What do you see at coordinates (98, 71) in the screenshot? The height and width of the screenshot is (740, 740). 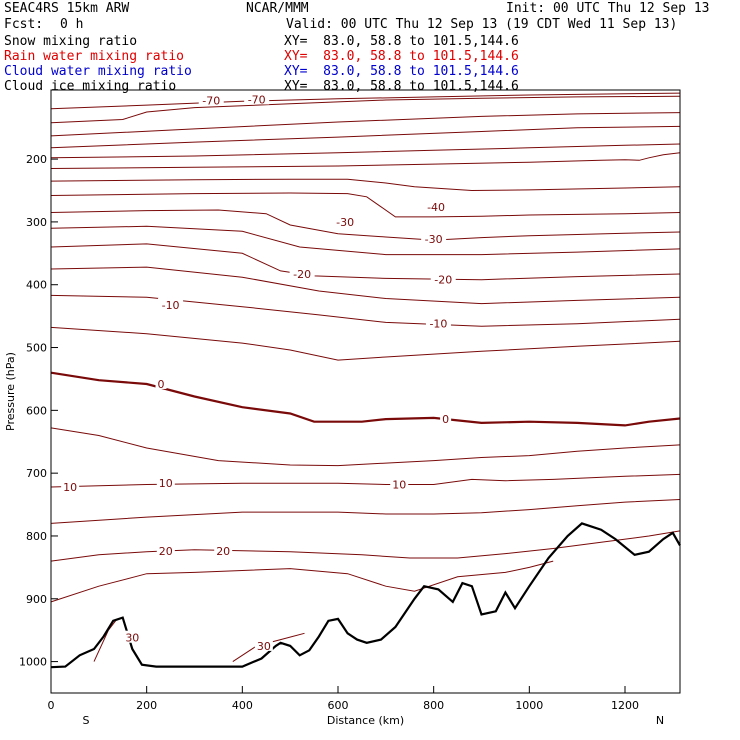 I see `legend-cloud-water-name: Cloud water mixing ratio` at bounding box center [98, 71].